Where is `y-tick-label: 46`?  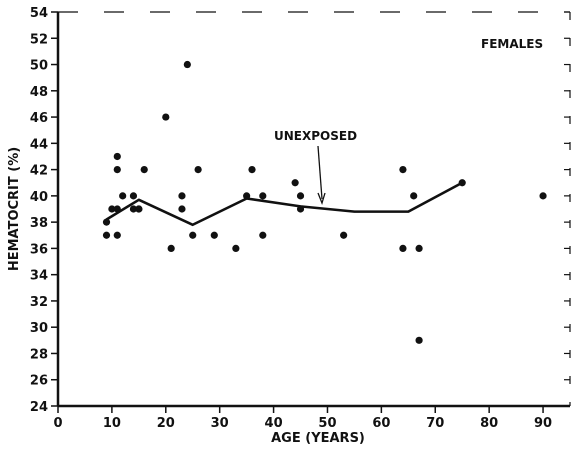
y-tick-label: 46 is located at coordinates (39, 118).